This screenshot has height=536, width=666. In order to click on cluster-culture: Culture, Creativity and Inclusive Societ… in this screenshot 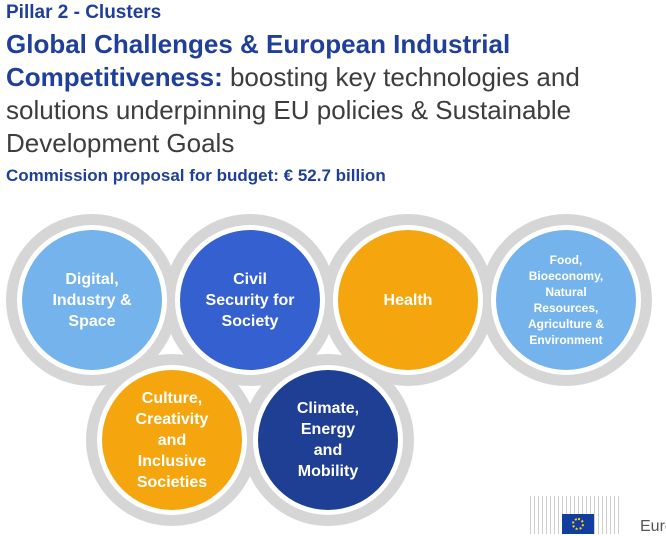, I will do `click(172, 440)`.